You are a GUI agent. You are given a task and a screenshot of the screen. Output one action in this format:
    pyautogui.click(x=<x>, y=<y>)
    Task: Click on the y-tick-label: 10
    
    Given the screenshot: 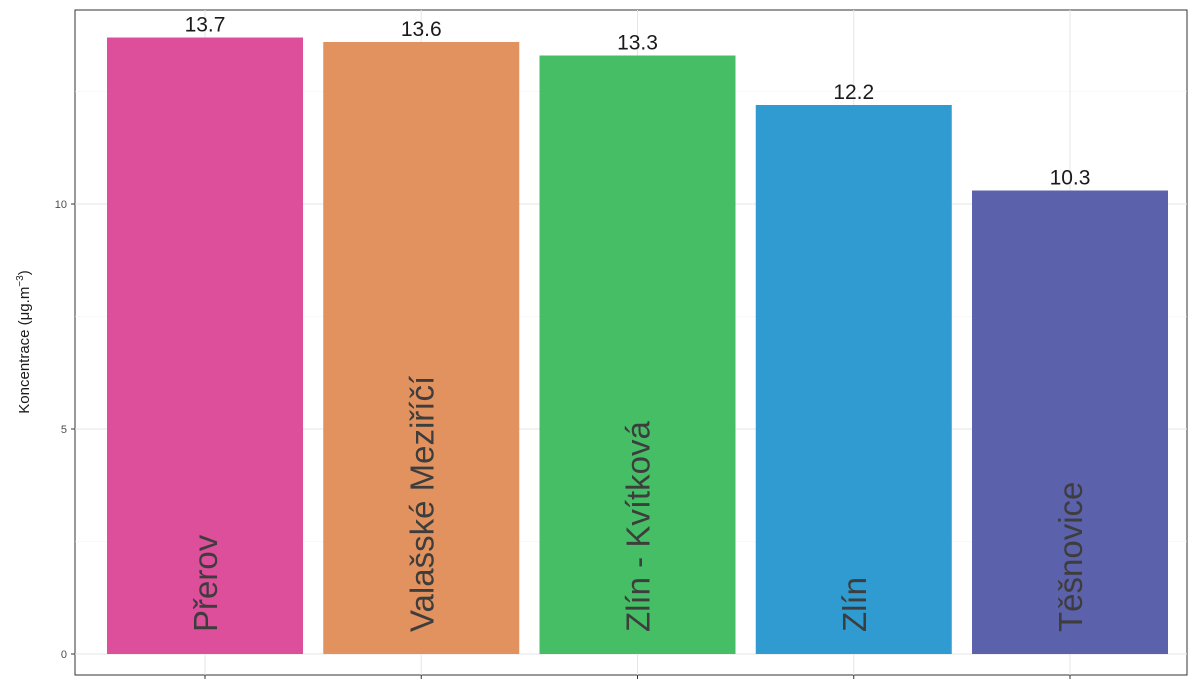 What is the action you would take?
    pyautogui.click(x=61, y=205)
    